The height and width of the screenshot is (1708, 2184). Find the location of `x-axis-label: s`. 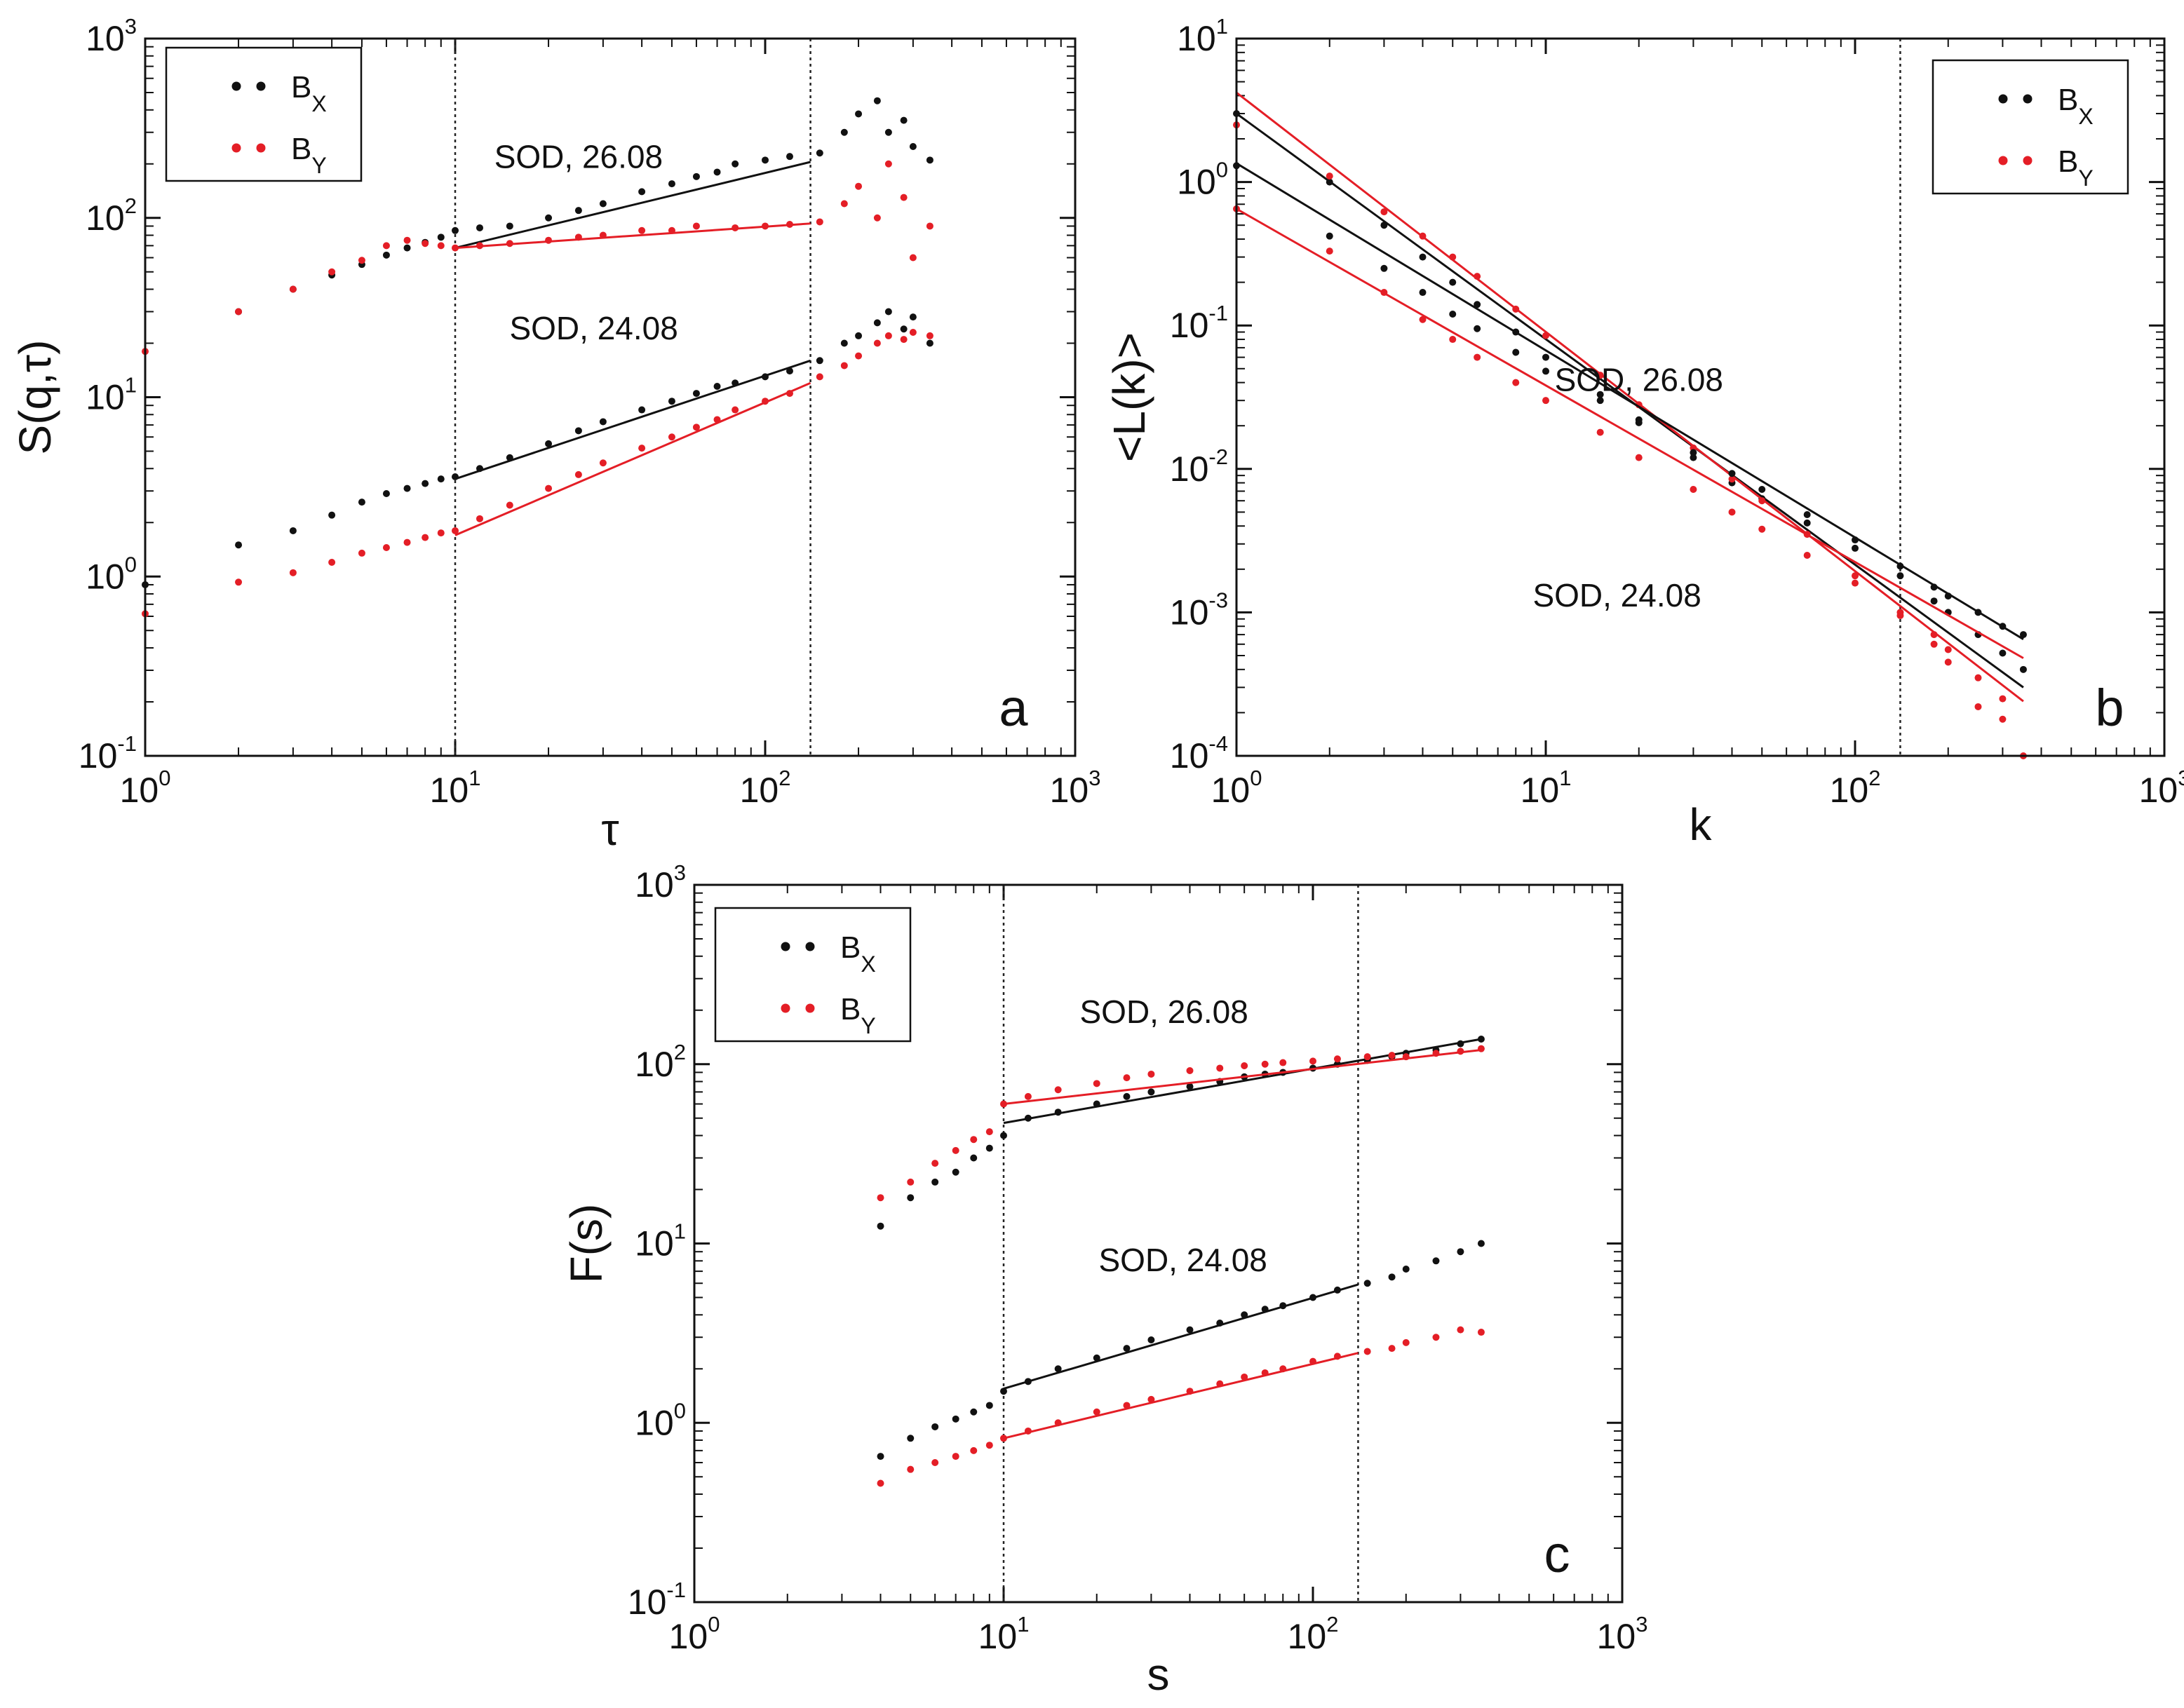

x-axis-label: s is located at coordinates (1158, 1675).